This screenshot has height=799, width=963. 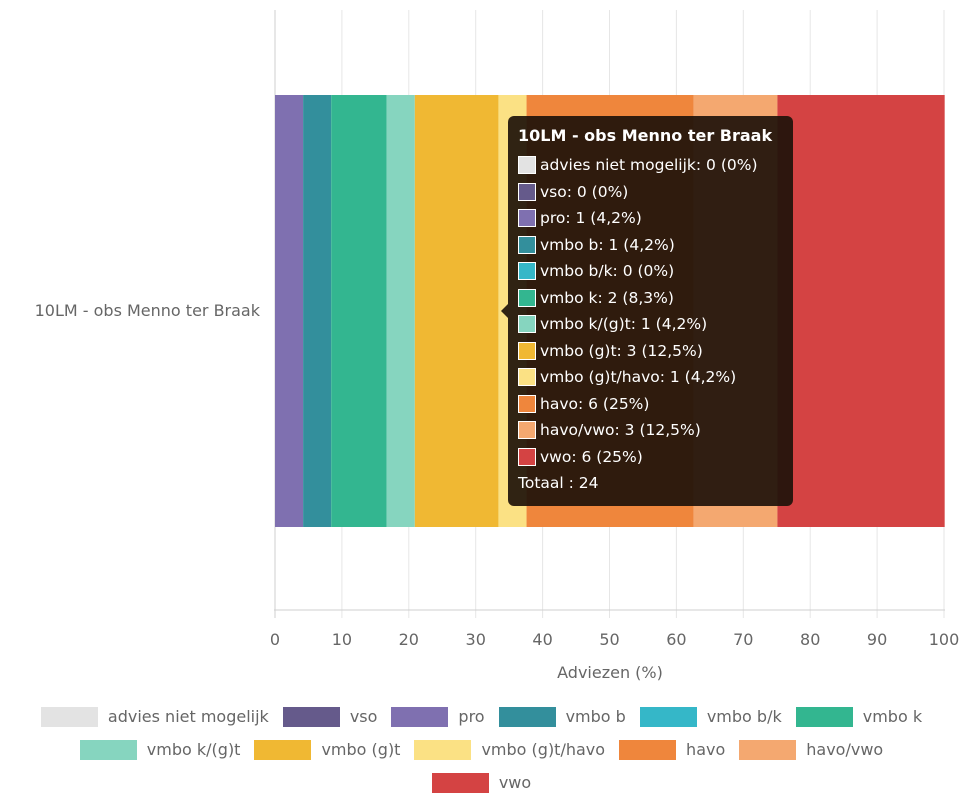 I want to click on tooltip-row: advies niet mogelijk: 0 (0%), so click(x=650, y=165).